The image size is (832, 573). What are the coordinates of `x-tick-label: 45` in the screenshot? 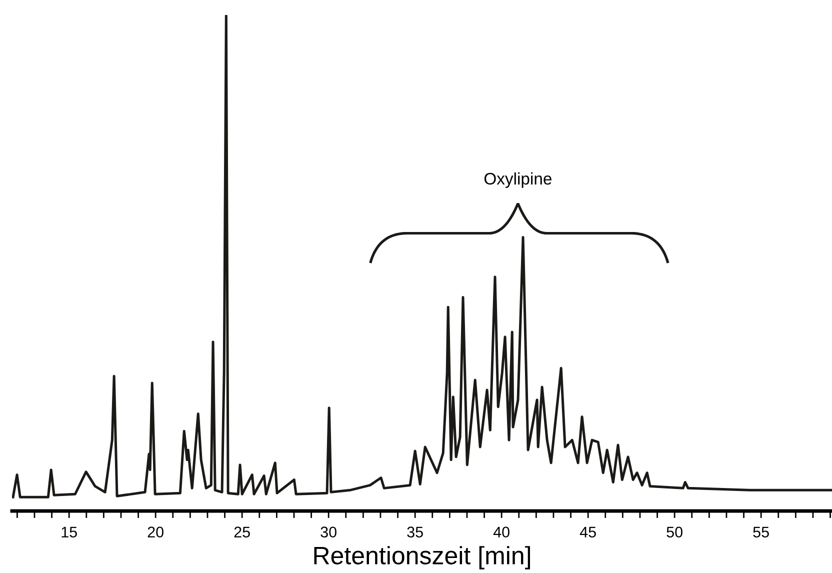 It's located at (588, 532).